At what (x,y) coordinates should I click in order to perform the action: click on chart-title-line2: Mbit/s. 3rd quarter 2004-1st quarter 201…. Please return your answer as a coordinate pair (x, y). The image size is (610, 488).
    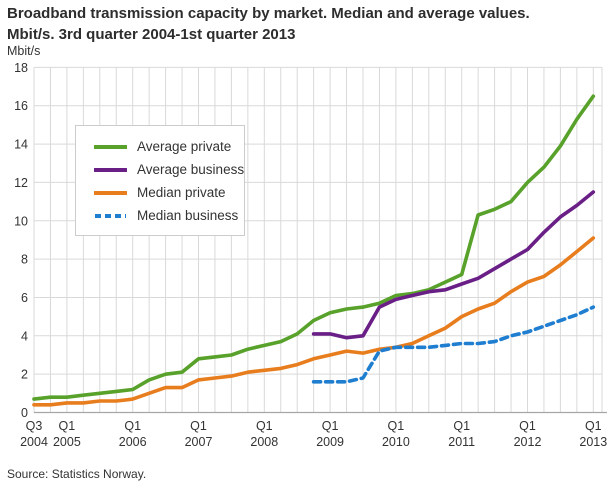
    Looking at the image, I should click on (151, 34).